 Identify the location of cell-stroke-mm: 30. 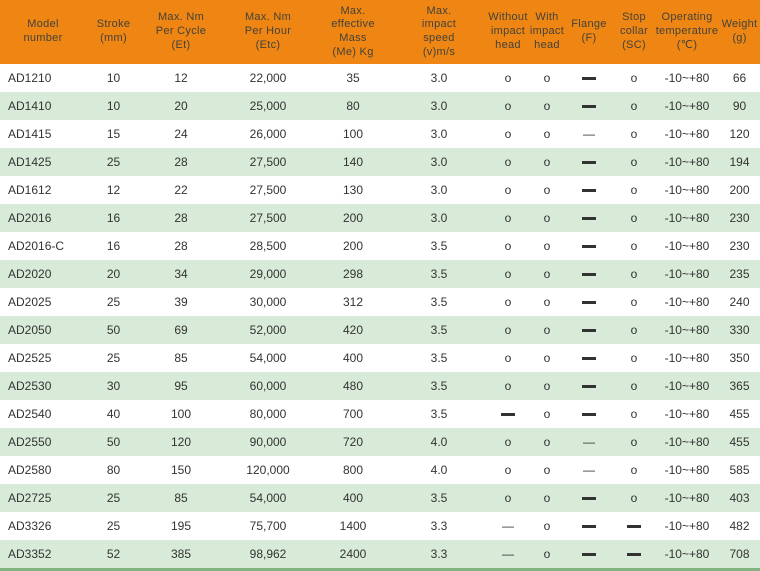
(113, 386).